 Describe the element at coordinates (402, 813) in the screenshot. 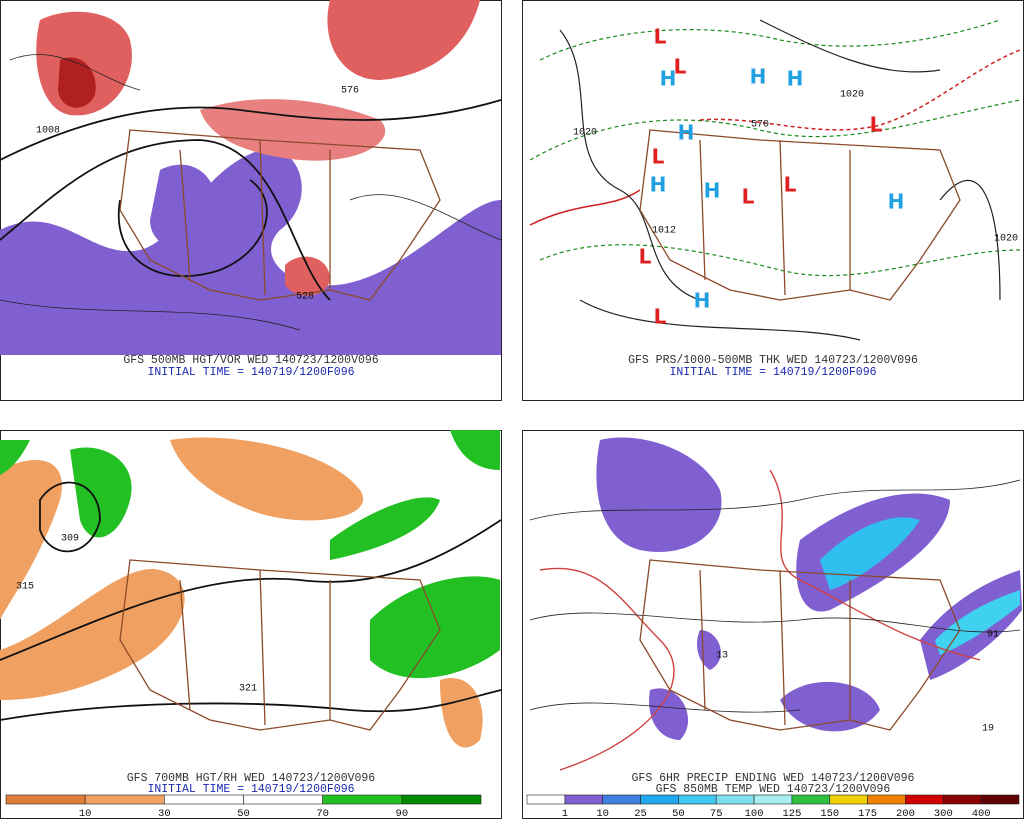

I see `colorbar-label: 90` at that location.